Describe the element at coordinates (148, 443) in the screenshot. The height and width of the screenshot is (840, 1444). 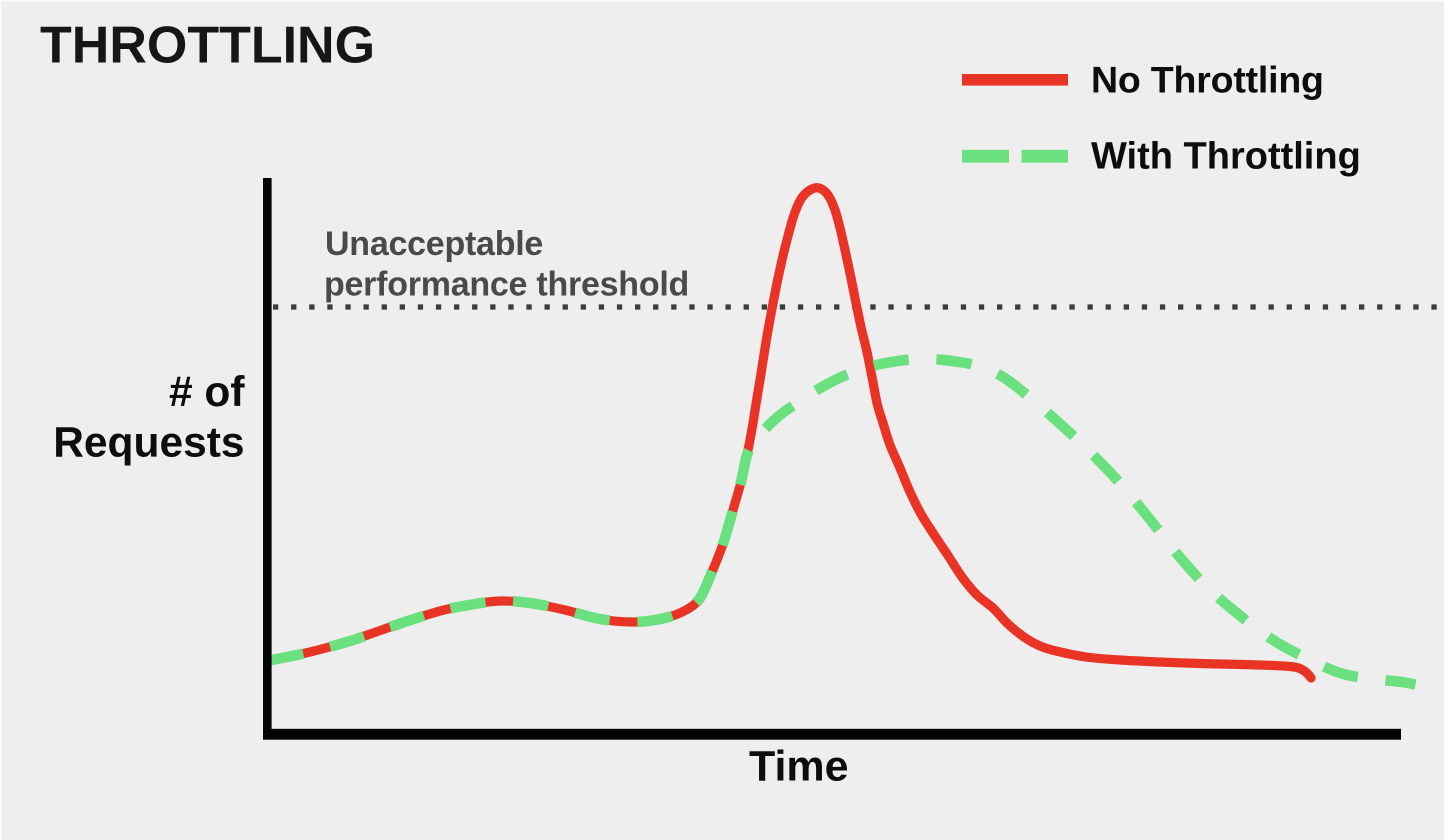
I see `svg-text: Requests` at that location.